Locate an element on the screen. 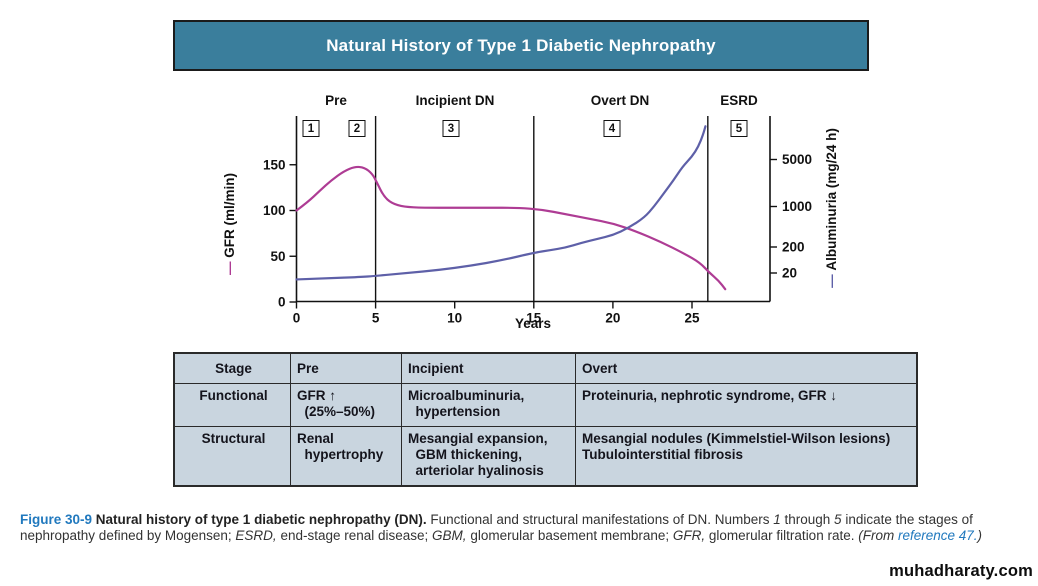 This screenshot has height=586, width=1038. structural-label: Structural is located at coordinates (232, 456).